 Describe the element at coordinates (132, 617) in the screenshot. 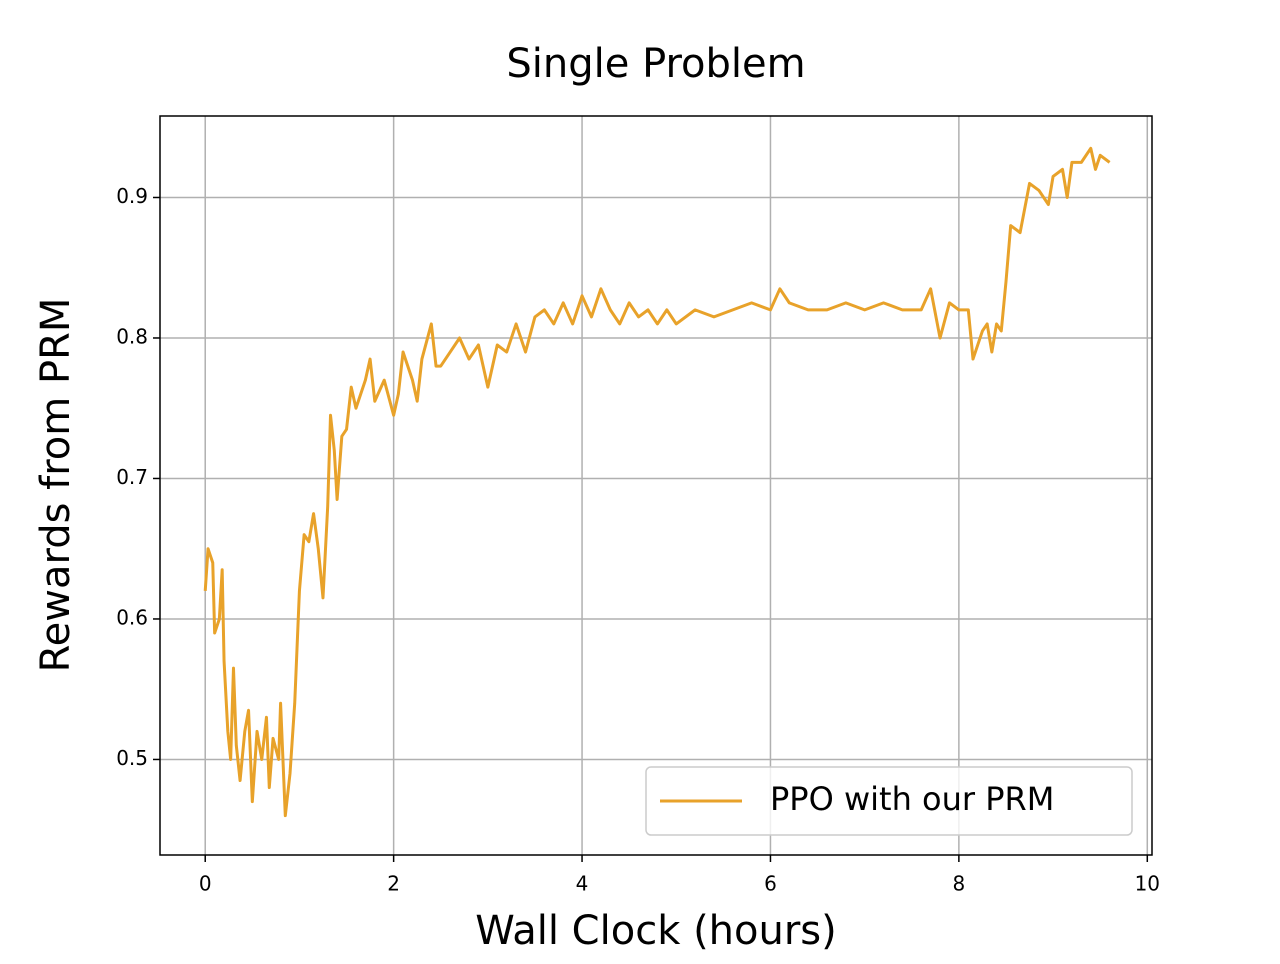

I see `y-tick-label: 0.6` at that location.